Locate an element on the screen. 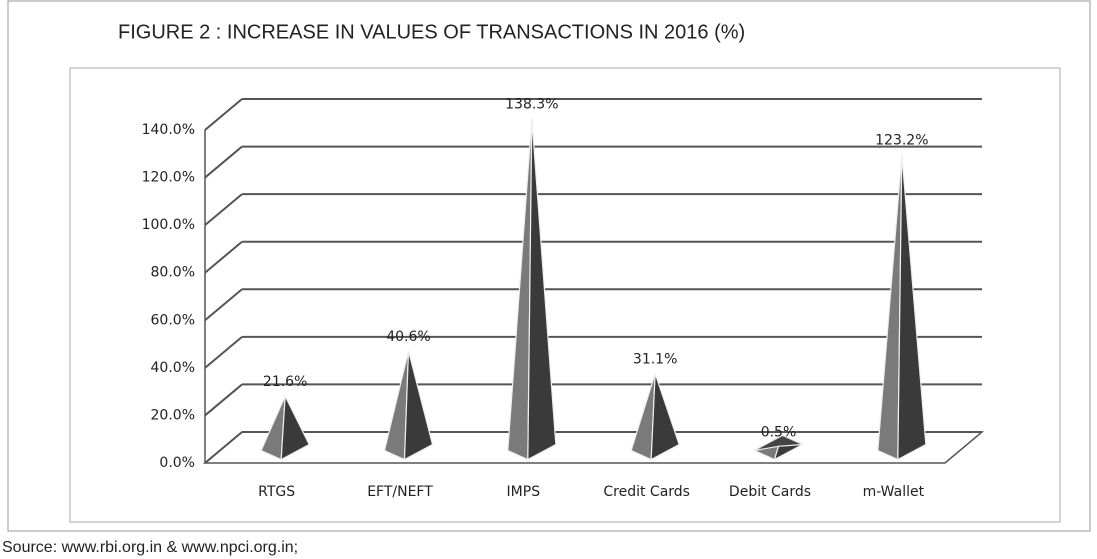 This screenshot has height=559, width=1097. data-label: 138.3% is located at coordinates (531, 105).